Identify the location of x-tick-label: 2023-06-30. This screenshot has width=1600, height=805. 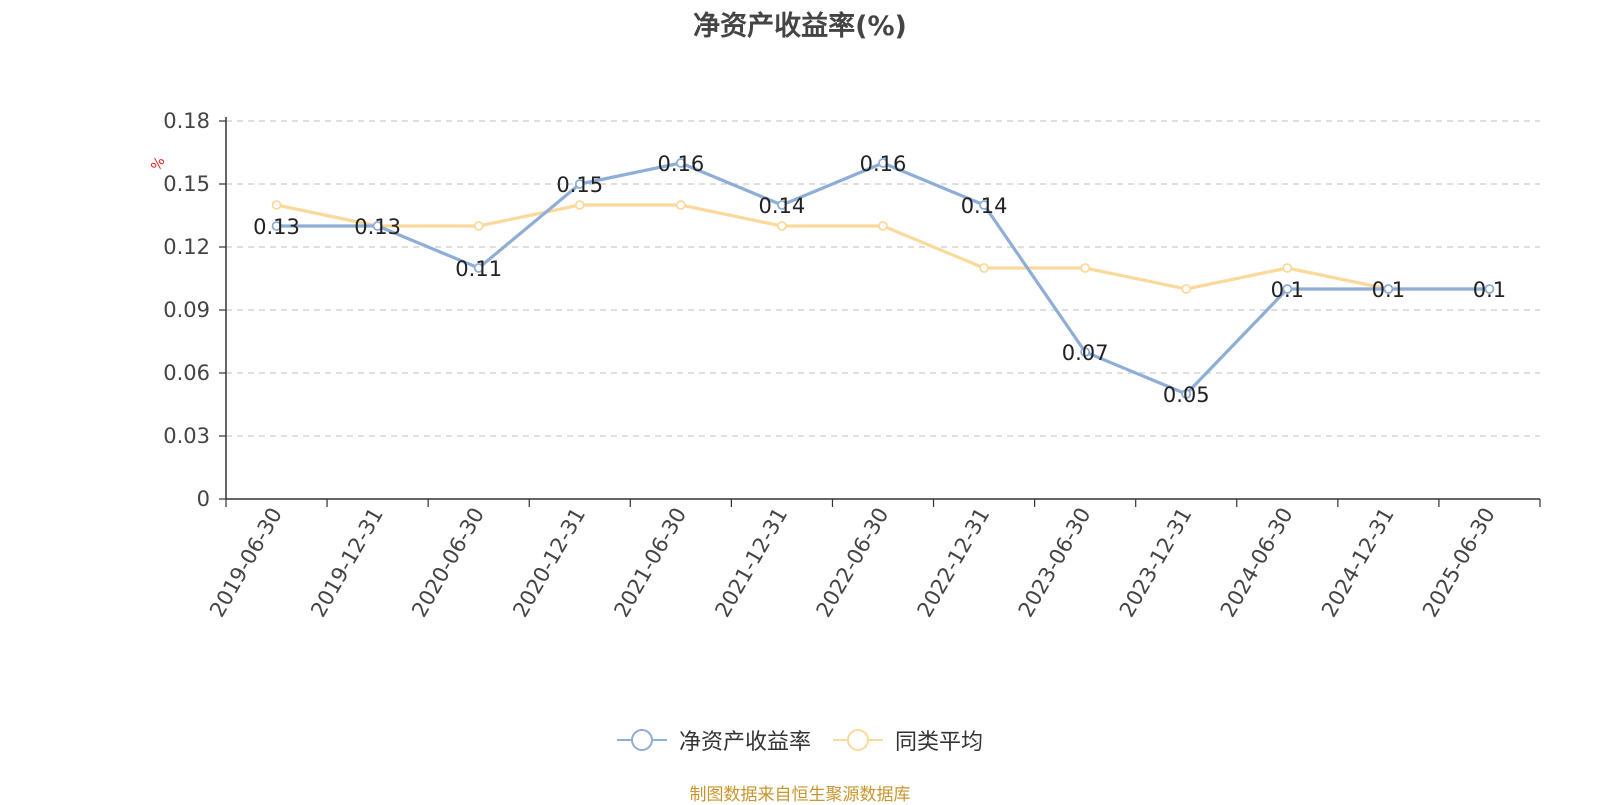
(1055, 563).